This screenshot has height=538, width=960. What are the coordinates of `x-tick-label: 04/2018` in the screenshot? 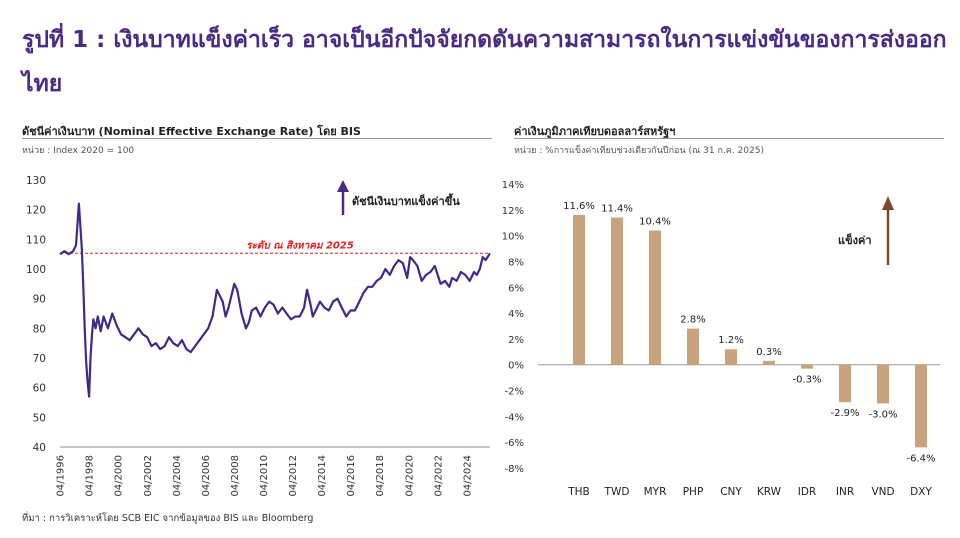 It's located at (380, 476).